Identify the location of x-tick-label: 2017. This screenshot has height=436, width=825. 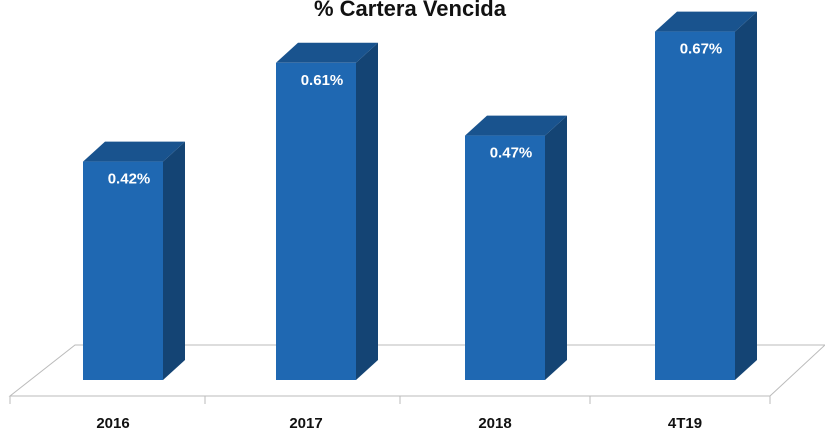
(305, 423).